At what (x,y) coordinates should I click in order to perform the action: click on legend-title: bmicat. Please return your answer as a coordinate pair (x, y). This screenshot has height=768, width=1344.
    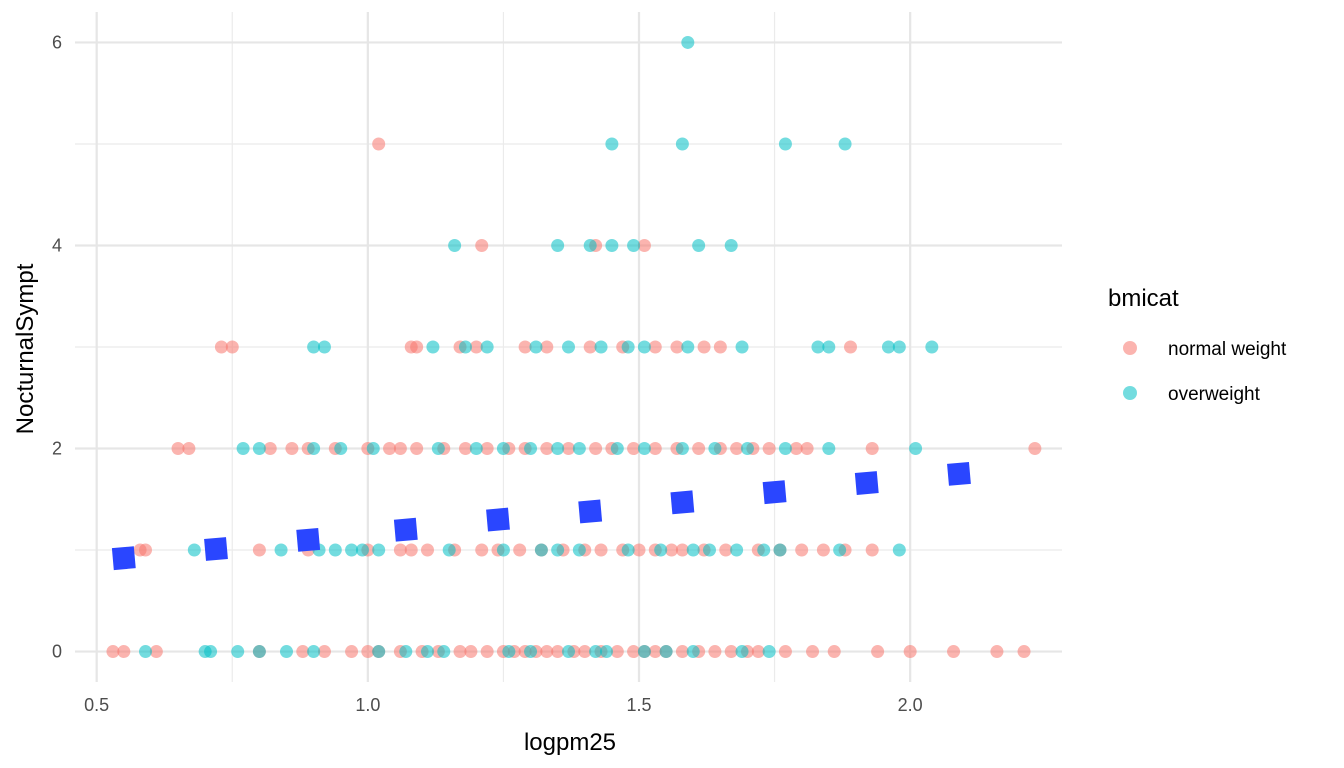
    Looking at the image, I should click on (1143, 298).